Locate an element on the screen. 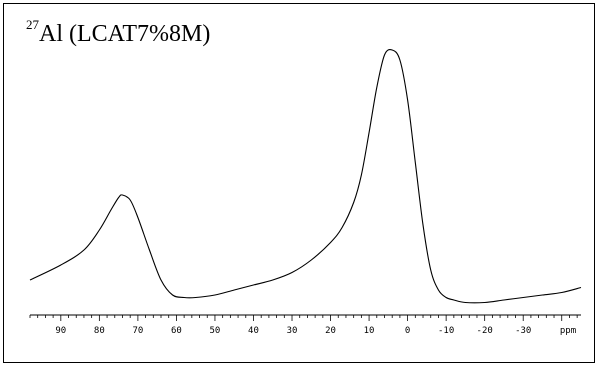 The image size is (599, 367). x-axis-tick-labels: 90 80 70 60 50 40 30 20 10 0 -10 -20 -30 is located at coordinates (293, 331).